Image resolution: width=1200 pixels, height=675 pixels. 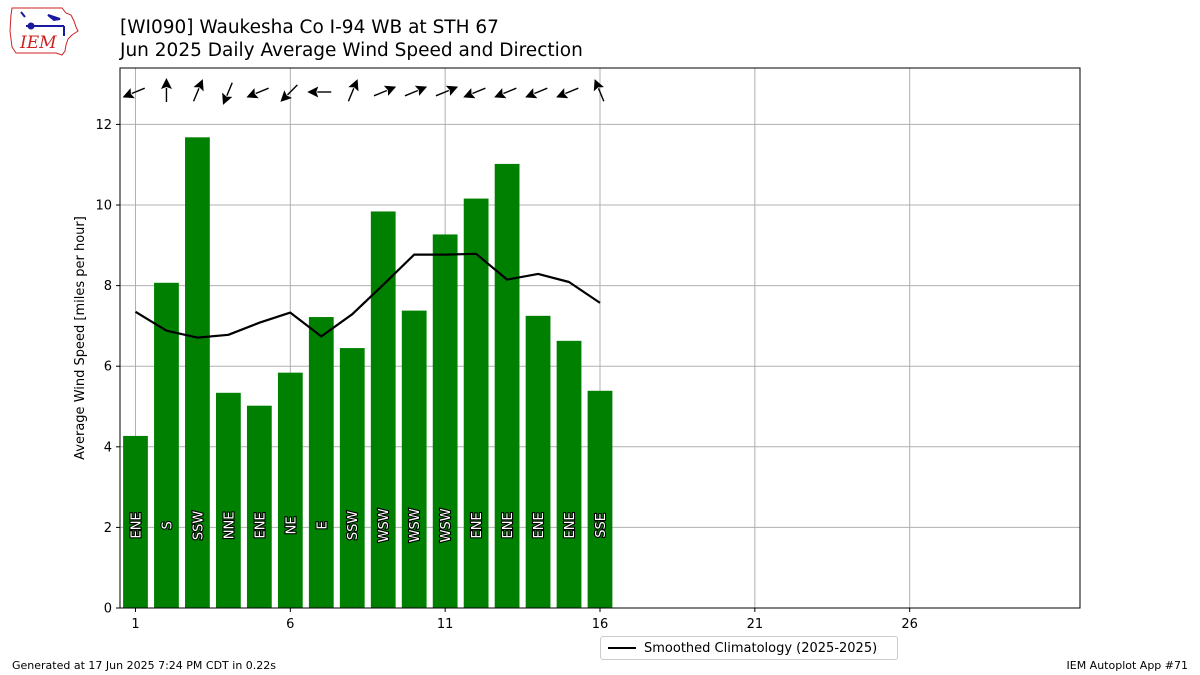 What do you see at coordinates (755, 624) in the screenshot?
I see `x-tick-label: 21` at bounding box center [755, 624].